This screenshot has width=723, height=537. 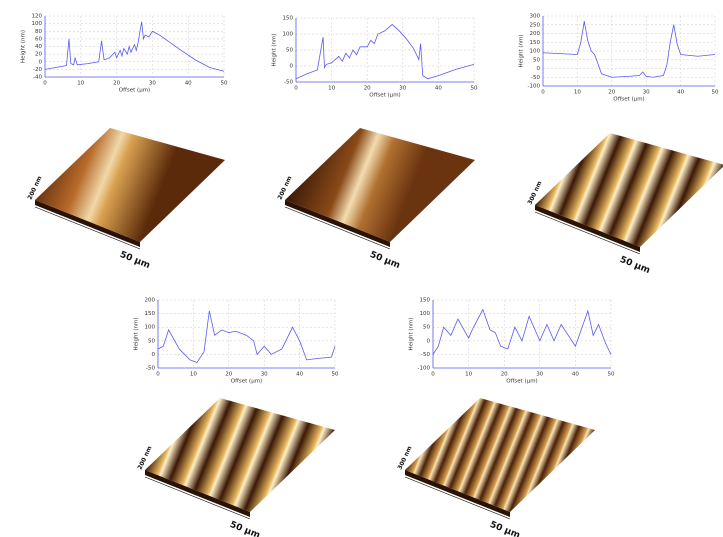 What do you see at coordinates (37, 17) in the screenshot?
I see `y-tick-label: 120` at bounding box center [37, 17].